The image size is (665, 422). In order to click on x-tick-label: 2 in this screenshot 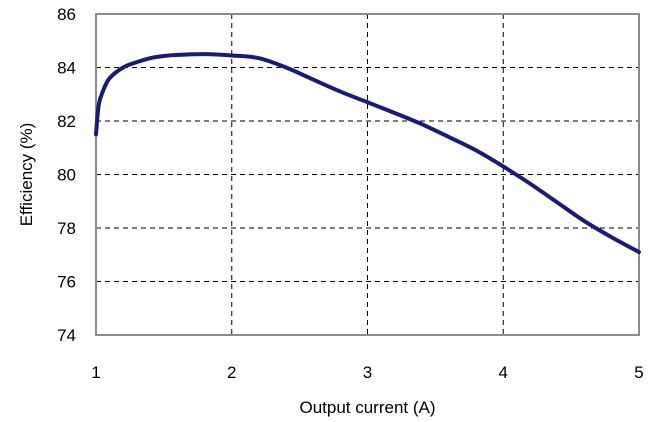, I will do `click(231, 372)`.